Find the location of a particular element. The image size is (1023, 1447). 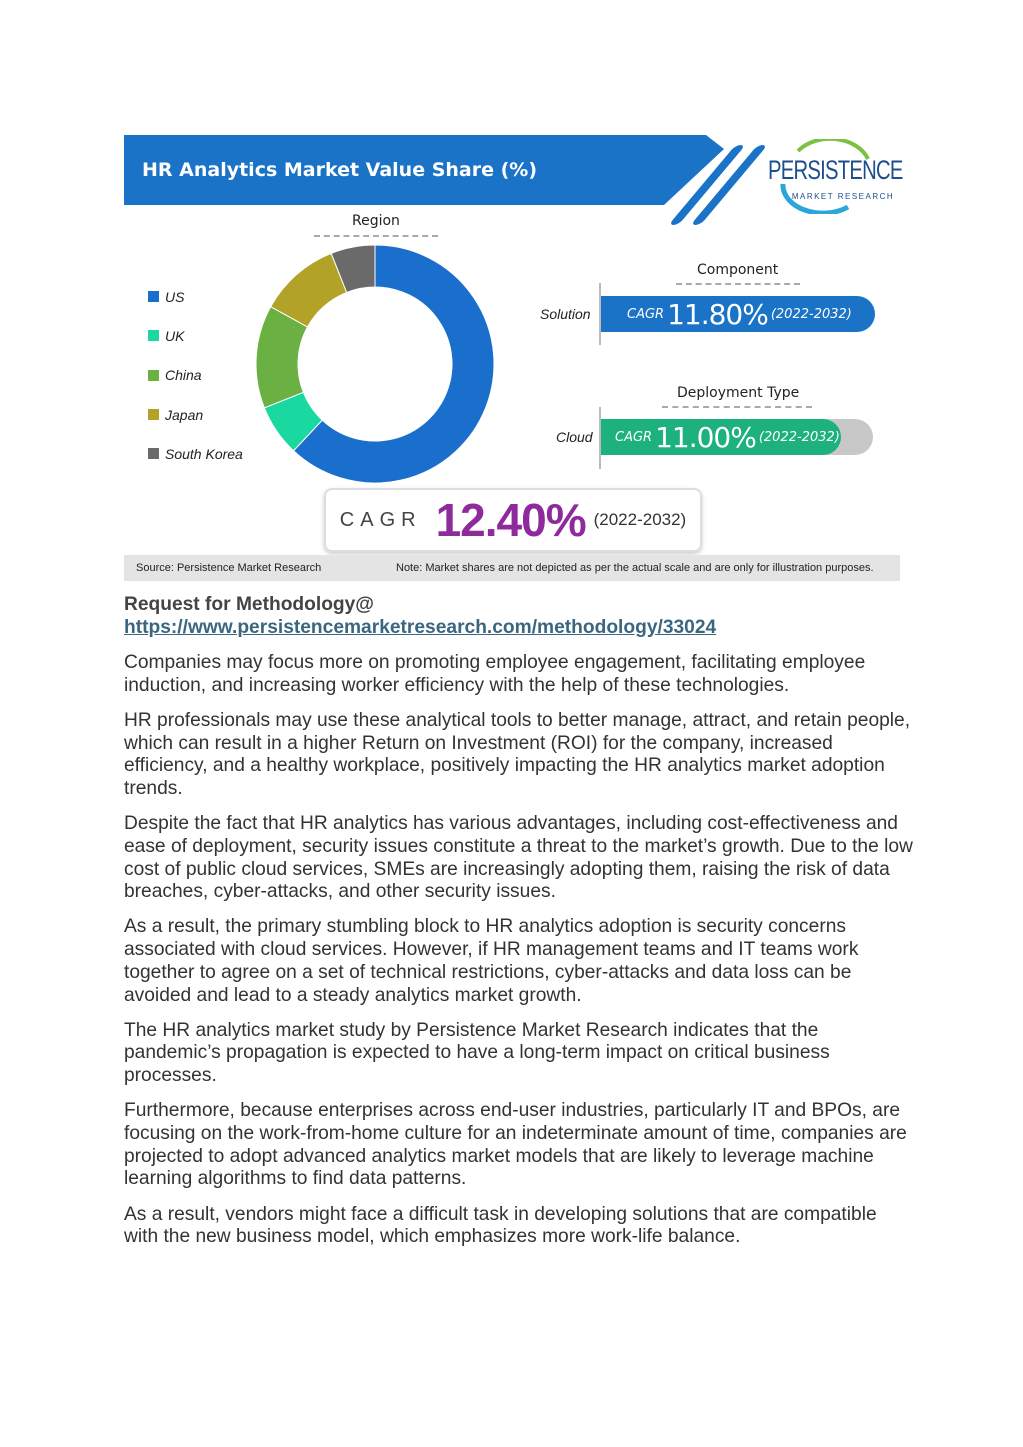

overall-cagr-box: CAGR 12.40% (2022-2032) is located at coordinates (513, 520).